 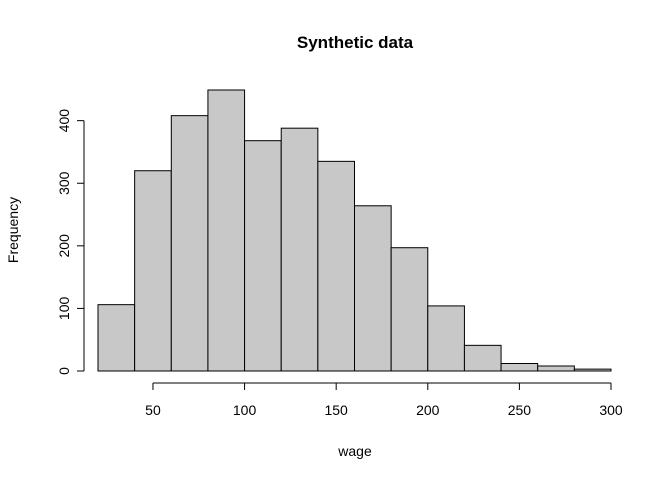 I want to click on y-tick-label: 100, so click(x=64, y=309).